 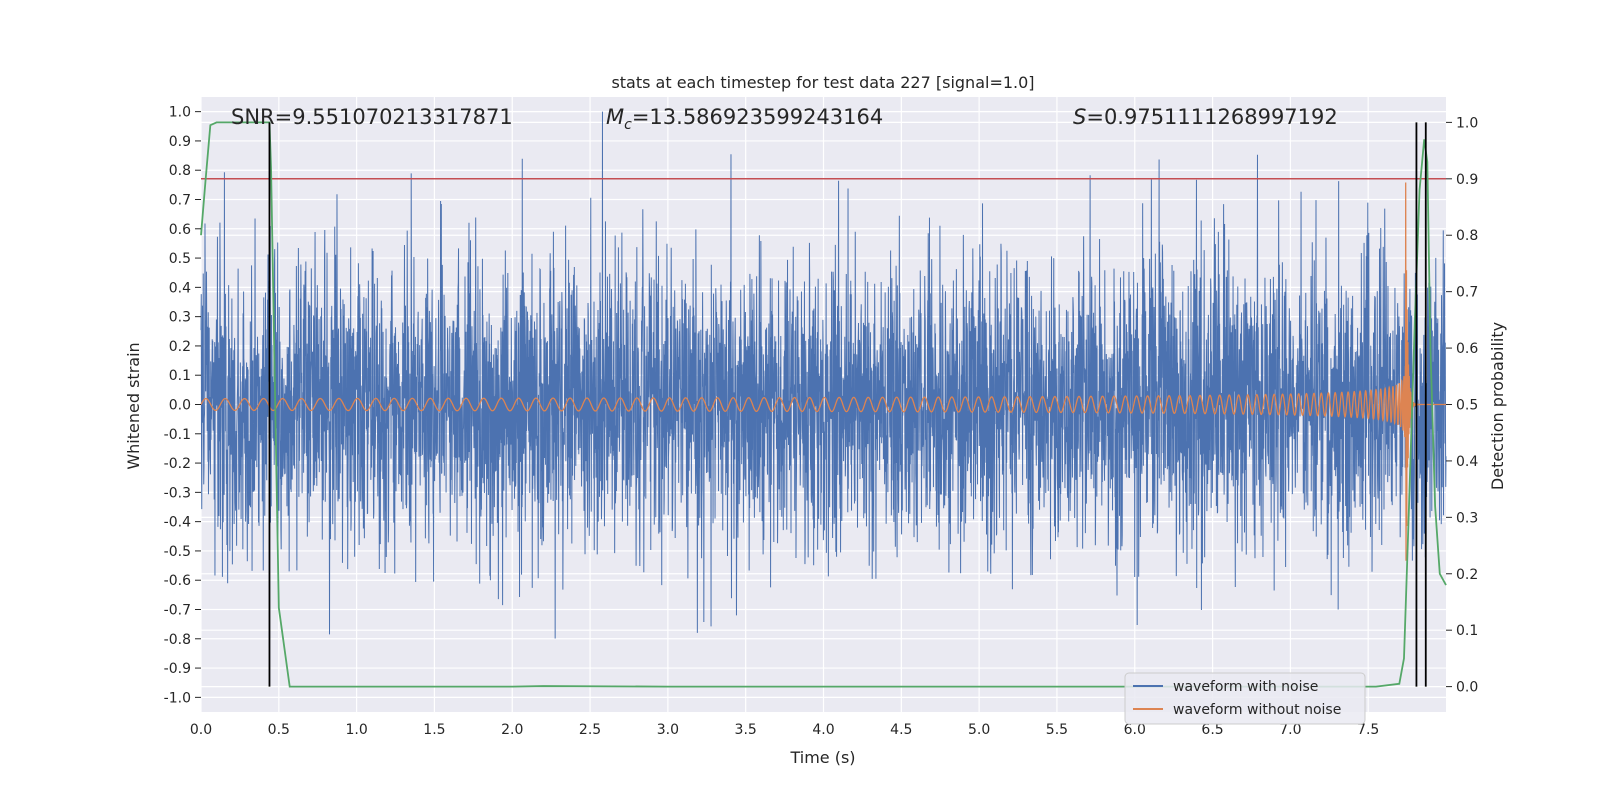 What do you see at coordinates (372, 117) in the screenshot?
I see `snr-annotation: SNR=9.551070213317871` at bounding box center [372, 117].